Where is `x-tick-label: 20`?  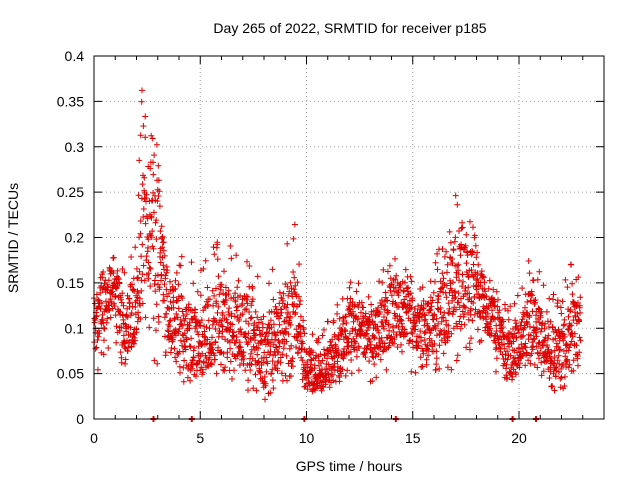
x-tick-label: 20 is located at coordinates (519, 438).